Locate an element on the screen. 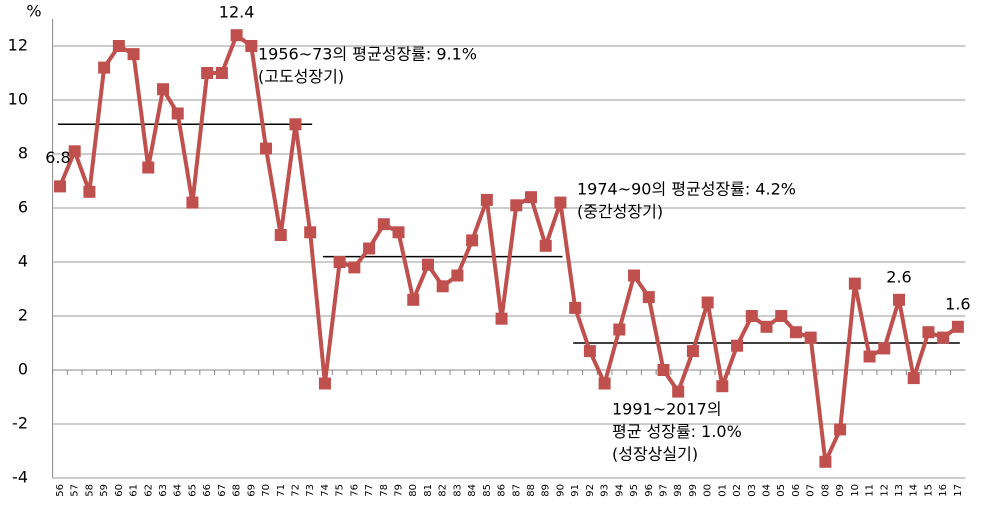 The image size is (981, 511). x-tick-label: 91 is located at coordinates (575, 490).